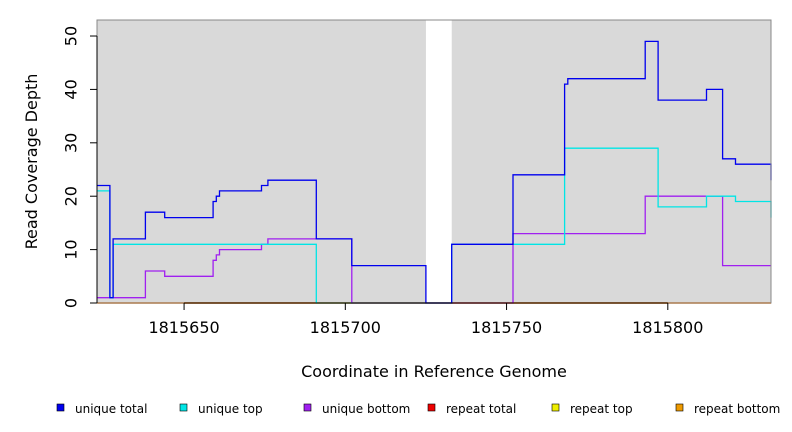  I want to click on y-tick-label: 0, so click(71, 303).